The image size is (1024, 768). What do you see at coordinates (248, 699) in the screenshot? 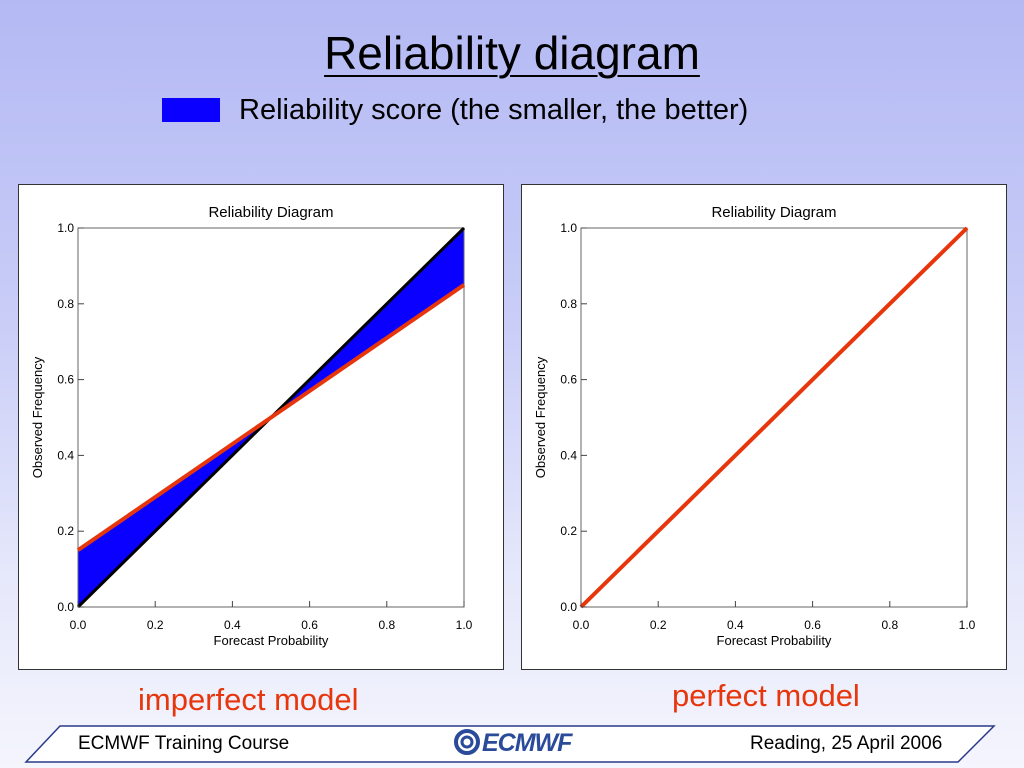
I see `caption-imperfect-model: imperfect model` at bounding box center [248, 699].